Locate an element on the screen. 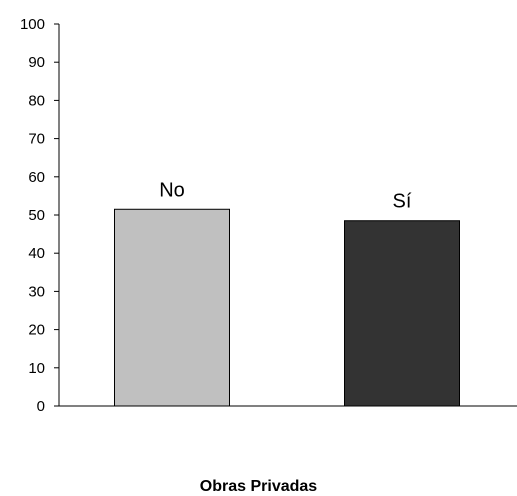 This screenshot has height=496, width=517. y-tick-label: 90 is located at coordinates (36, 62).